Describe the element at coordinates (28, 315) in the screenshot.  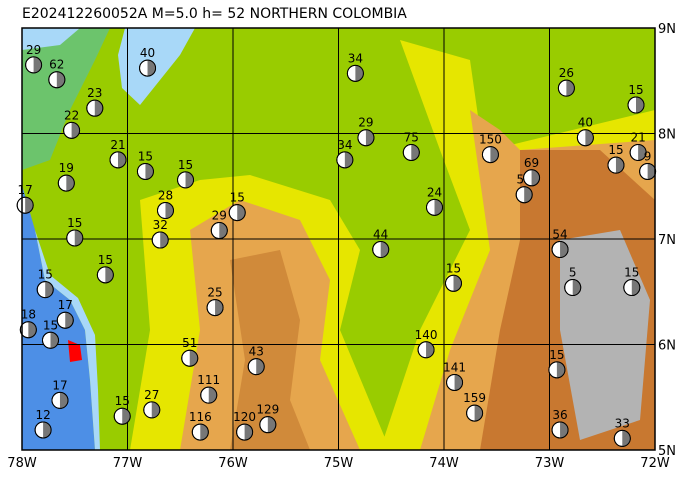
I see `depth-label: 18` at that location.